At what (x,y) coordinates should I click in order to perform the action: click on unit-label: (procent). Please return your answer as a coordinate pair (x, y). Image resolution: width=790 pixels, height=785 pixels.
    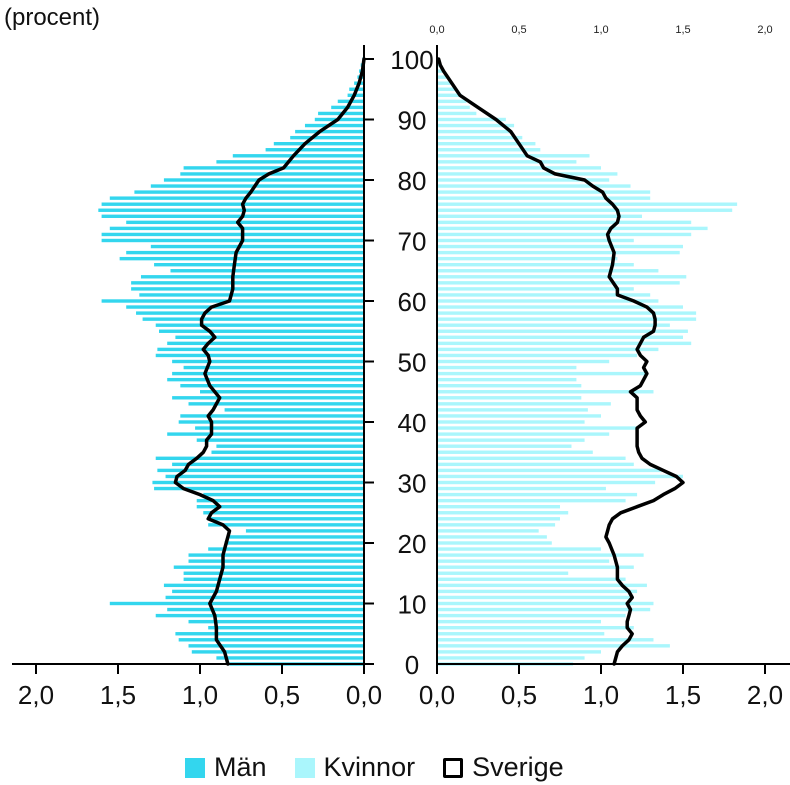
    Looking at the image, I should click on (52, 17).